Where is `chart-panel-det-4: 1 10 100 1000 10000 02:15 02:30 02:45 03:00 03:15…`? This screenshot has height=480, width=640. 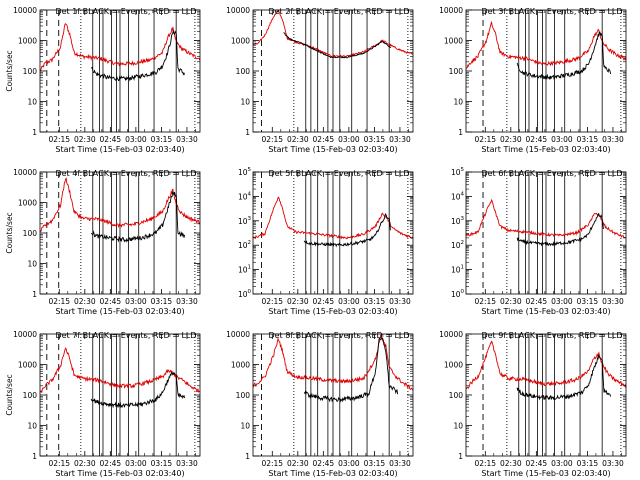
chart-panel-det-4: 1 10 100 1000 10000 02:15 02:30 02:45 03:00 03:15… is located at coordinates (103, 242).